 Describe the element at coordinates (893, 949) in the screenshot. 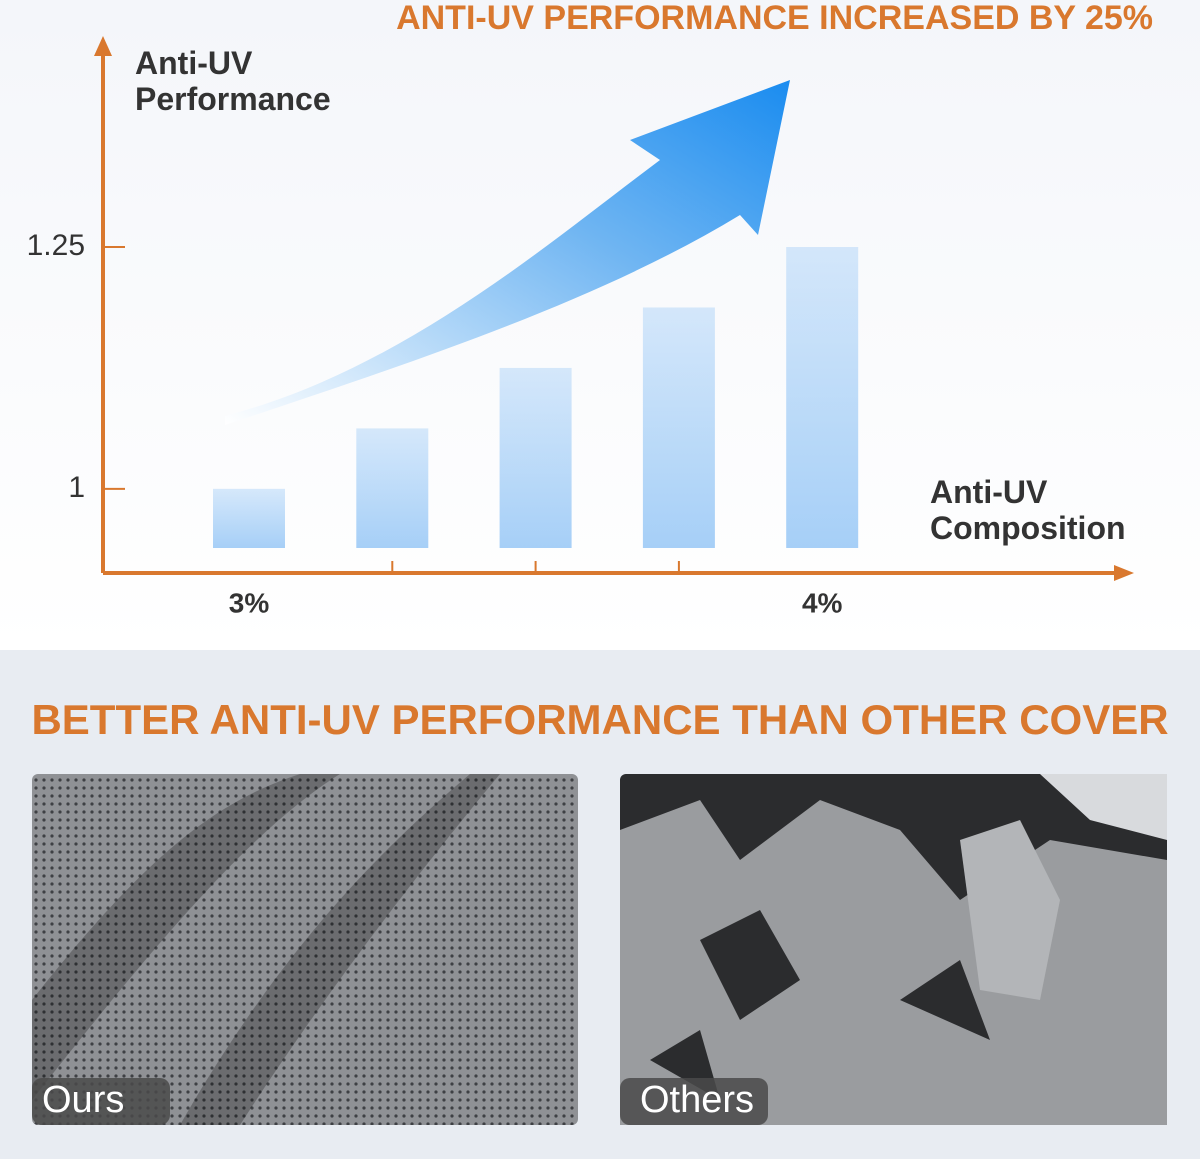

I see `photo-others` at that location.